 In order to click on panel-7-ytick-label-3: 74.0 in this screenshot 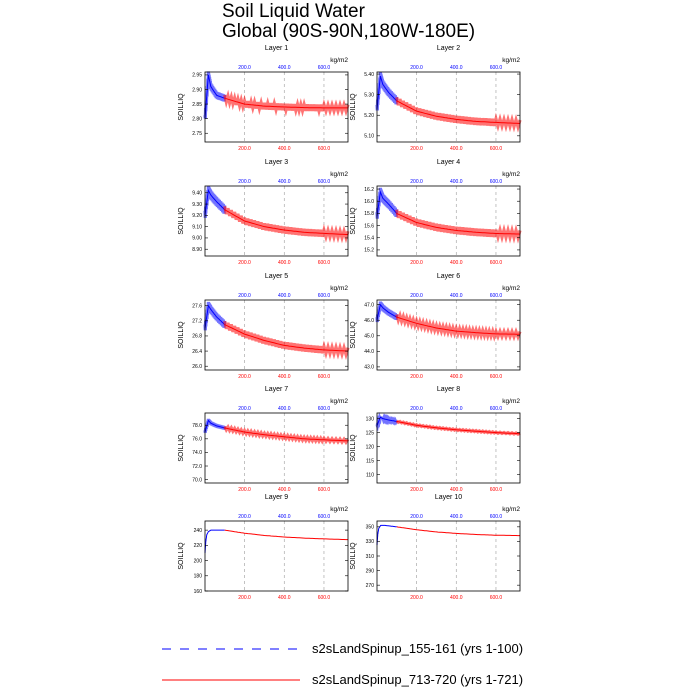, I will do `click(197, 453)`.